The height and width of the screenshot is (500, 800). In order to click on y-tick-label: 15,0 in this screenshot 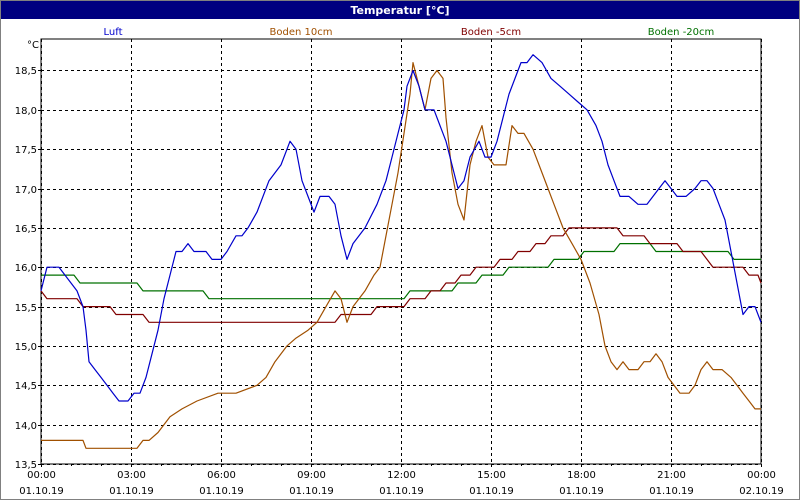, I will do `click(26, 347)`.